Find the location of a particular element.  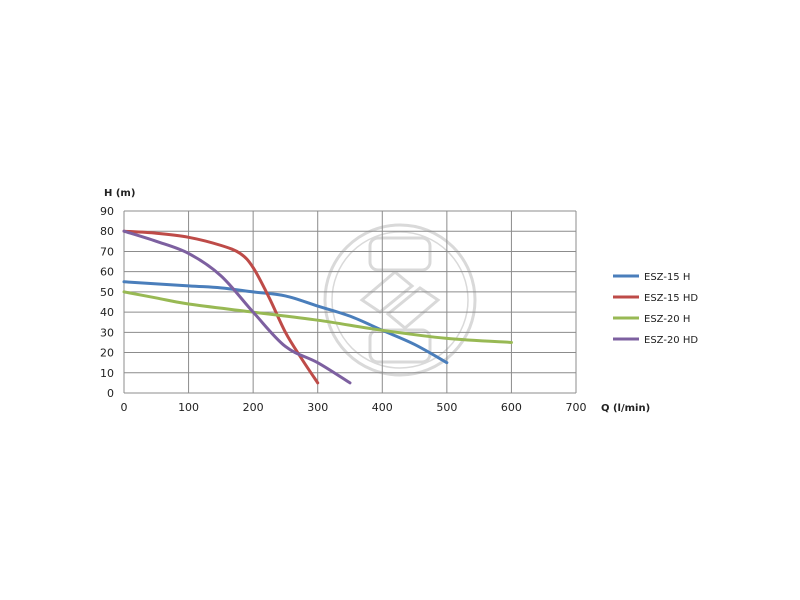

y-tick-label: 40 is located at coordinates (107, 312).